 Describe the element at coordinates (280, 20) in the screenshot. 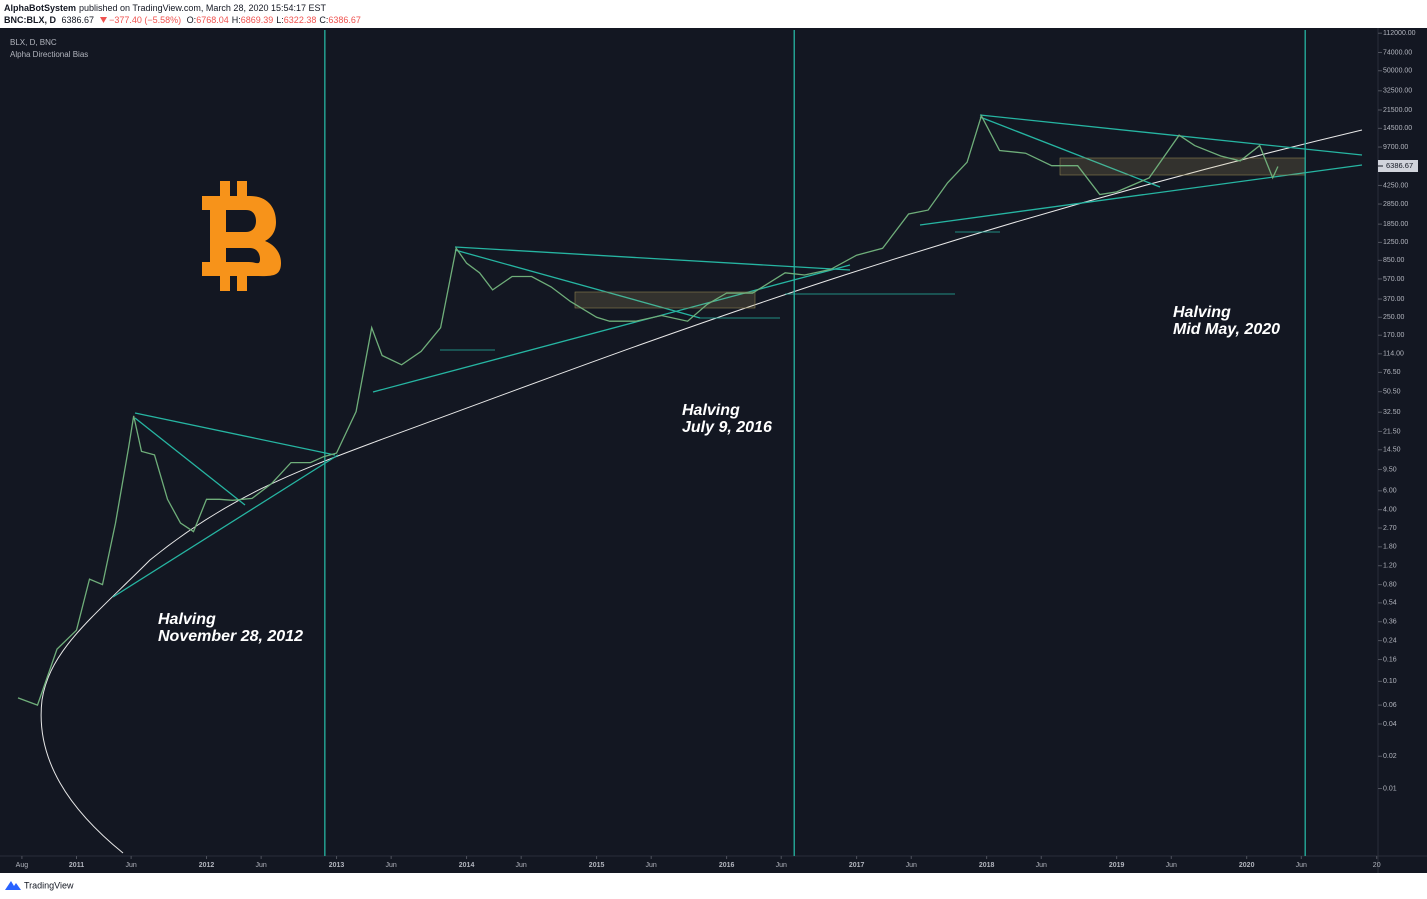

I see `ohlc-label: L:` at that location.